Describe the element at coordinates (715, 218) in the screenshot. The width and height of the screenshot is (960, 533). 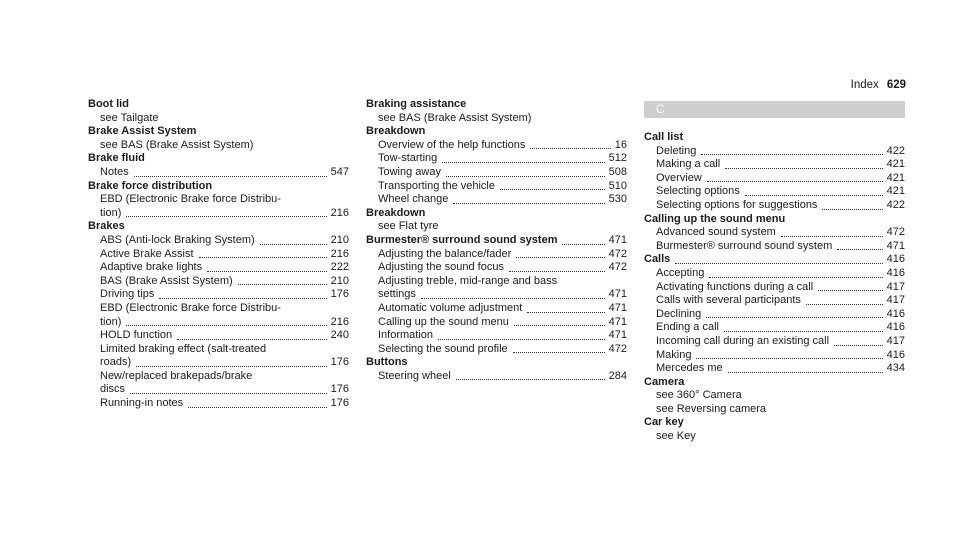
I see `term-text: Calling up the sound menu` at that location.